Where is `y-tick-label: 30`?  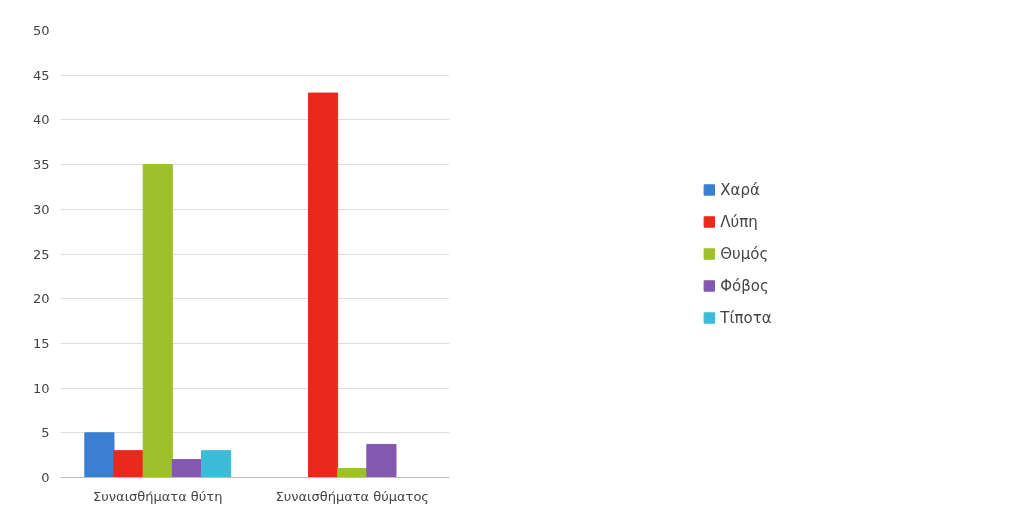 y-tick-label: 30 is located at coordinates (41, 209).